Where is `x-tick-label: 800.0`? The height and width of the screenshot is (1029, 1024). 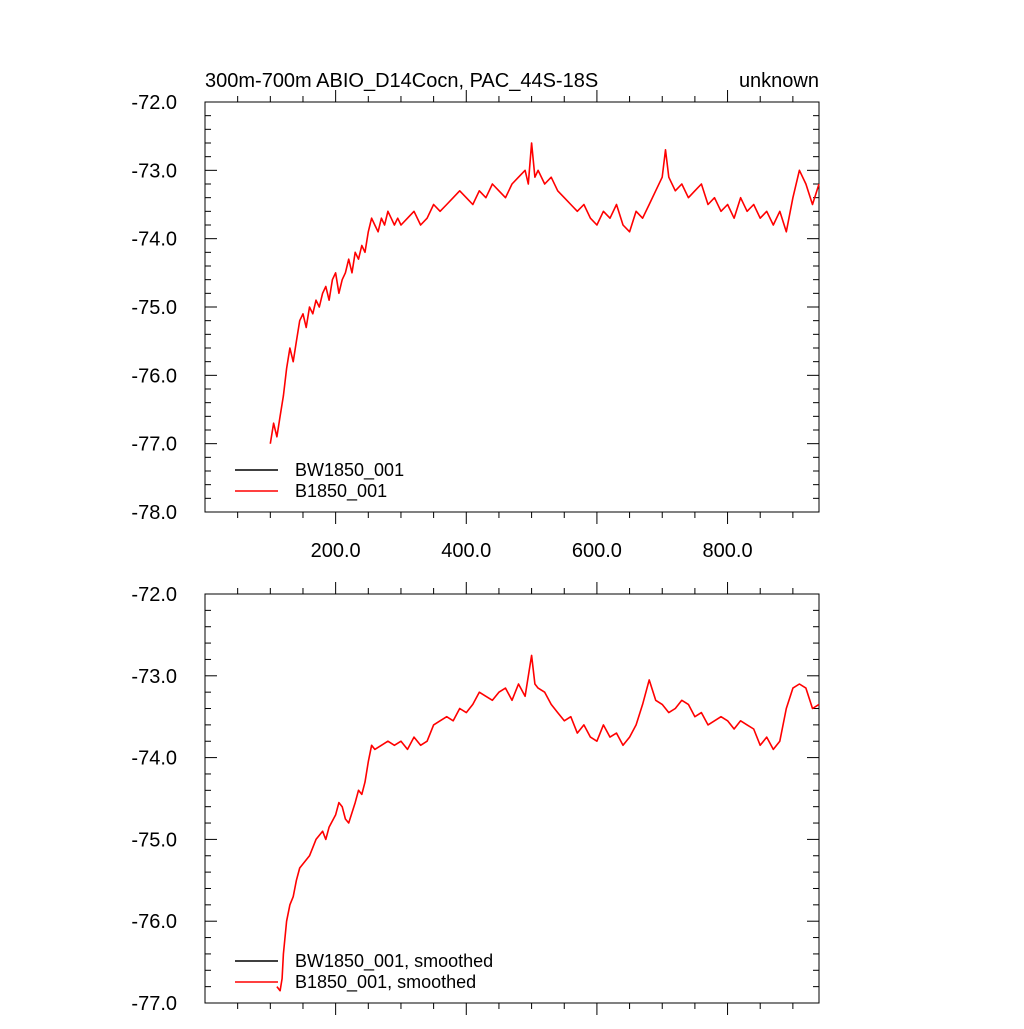
x-tick-label: 800.0 is located at coordinates (728, 551).